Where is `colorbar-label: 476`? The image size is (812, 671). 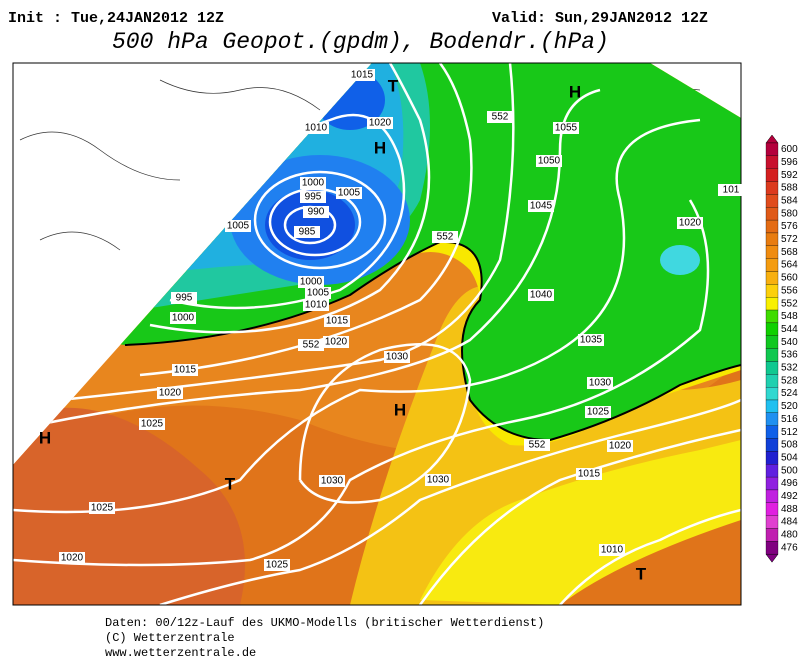 colorbar-label: 476 is located at coordinates (789, 547).